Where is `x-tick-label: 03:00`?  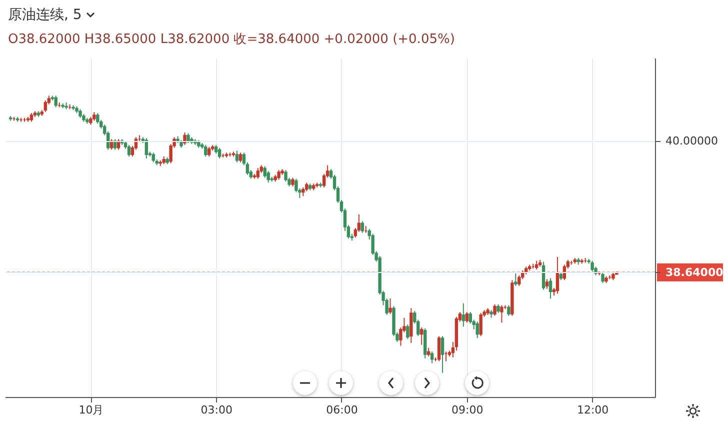
x-tick-label: 03:00 is located at coordinates (216, 410).